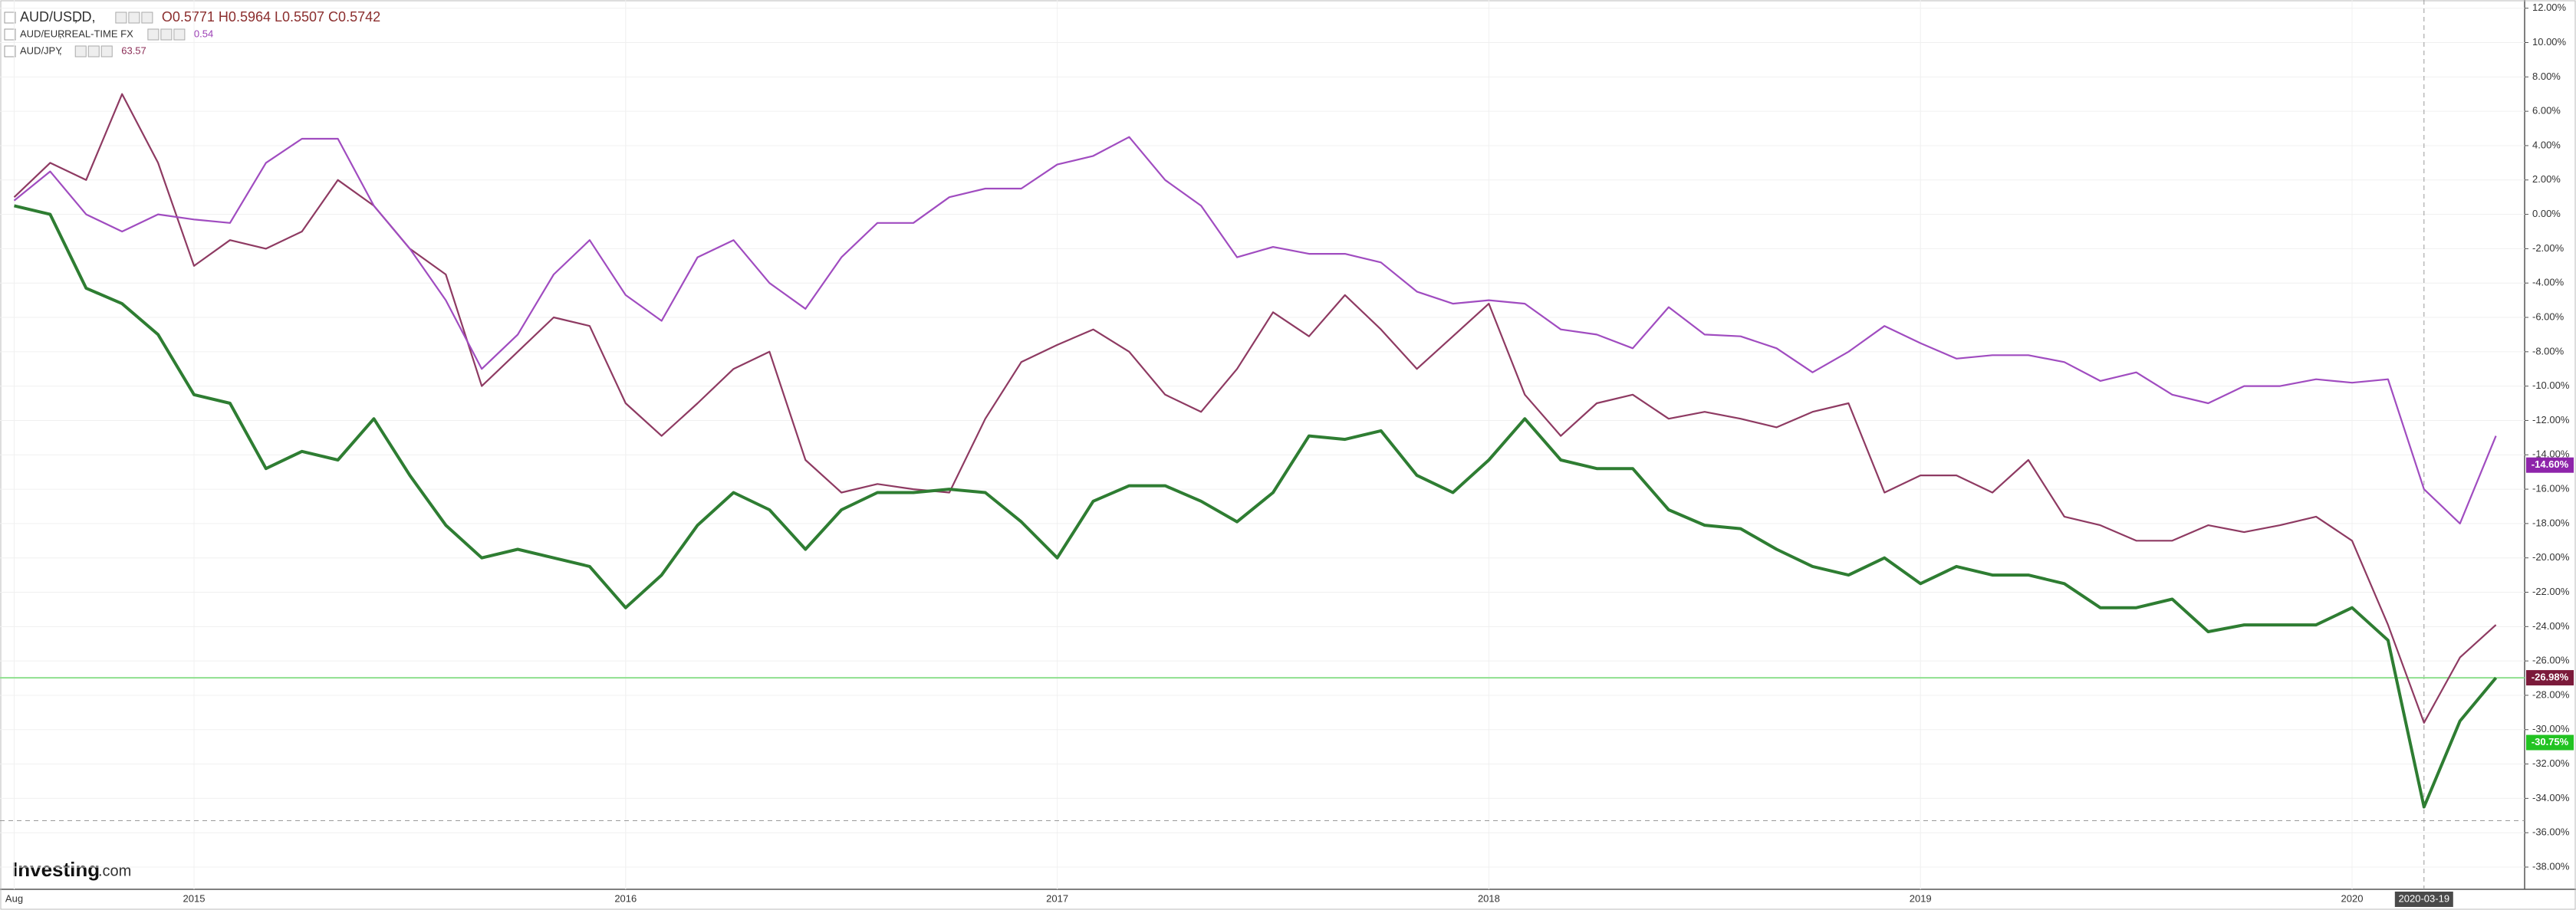 The width and height of the screenshot is (2576, 910). I want to click on y-tick-label: -12.00%, so click(2551, 420).